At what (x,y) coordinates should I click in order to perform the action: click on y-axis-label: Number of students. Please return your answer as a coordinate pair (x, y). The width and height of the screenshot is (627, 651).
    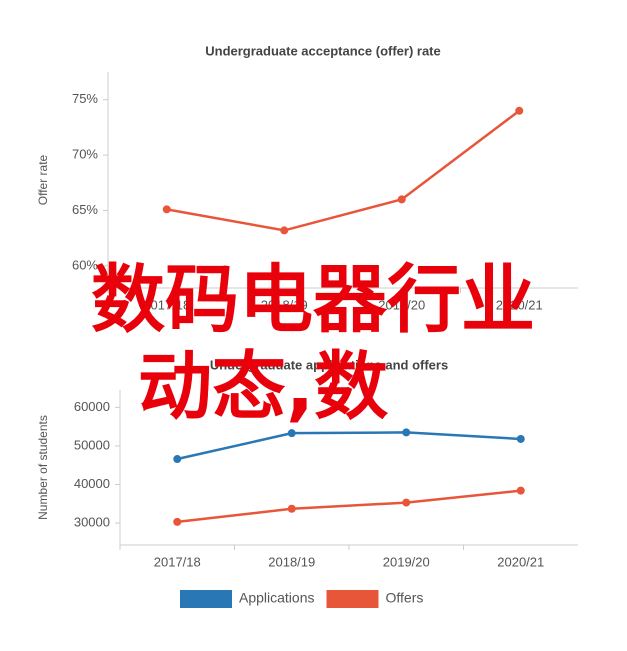
    Looking at the image, I should click on (43, 467).